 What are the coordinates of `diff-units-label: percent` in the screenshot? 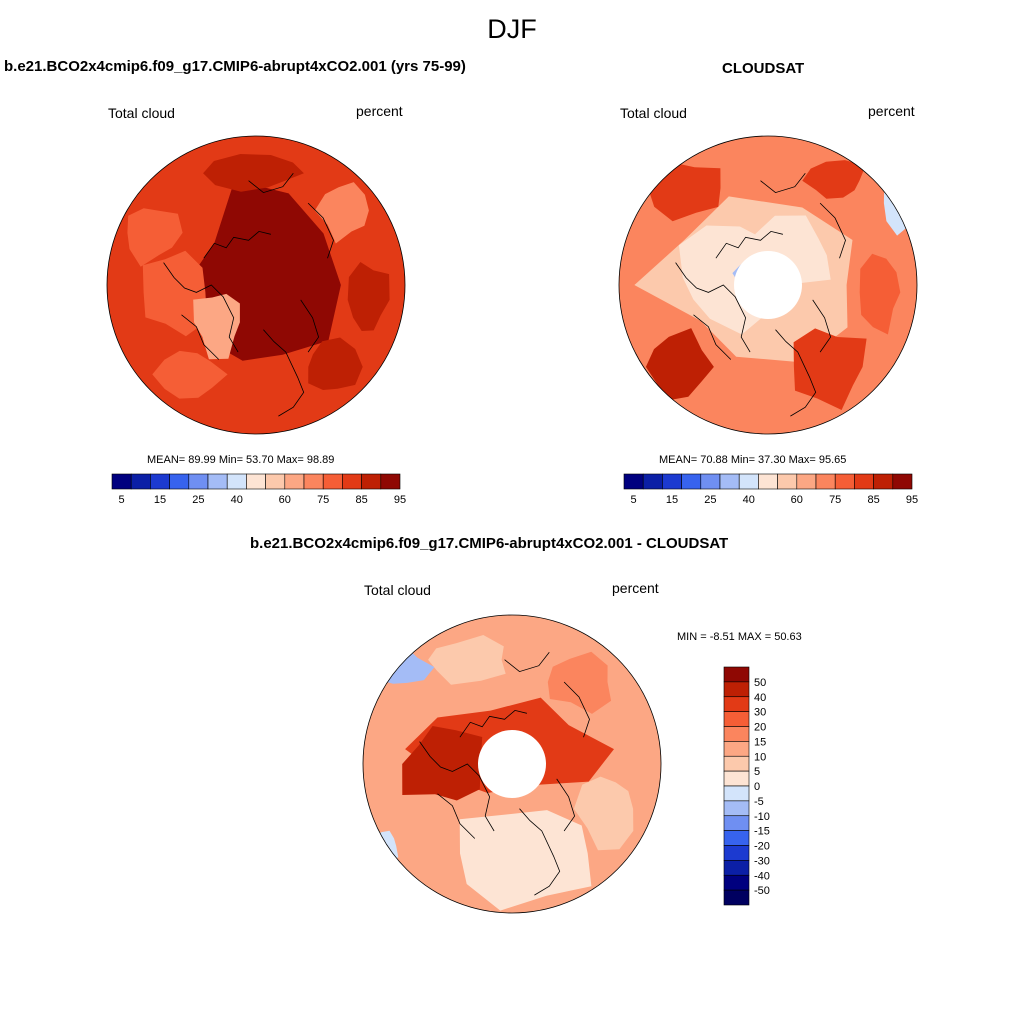 It's located at (635, 588).